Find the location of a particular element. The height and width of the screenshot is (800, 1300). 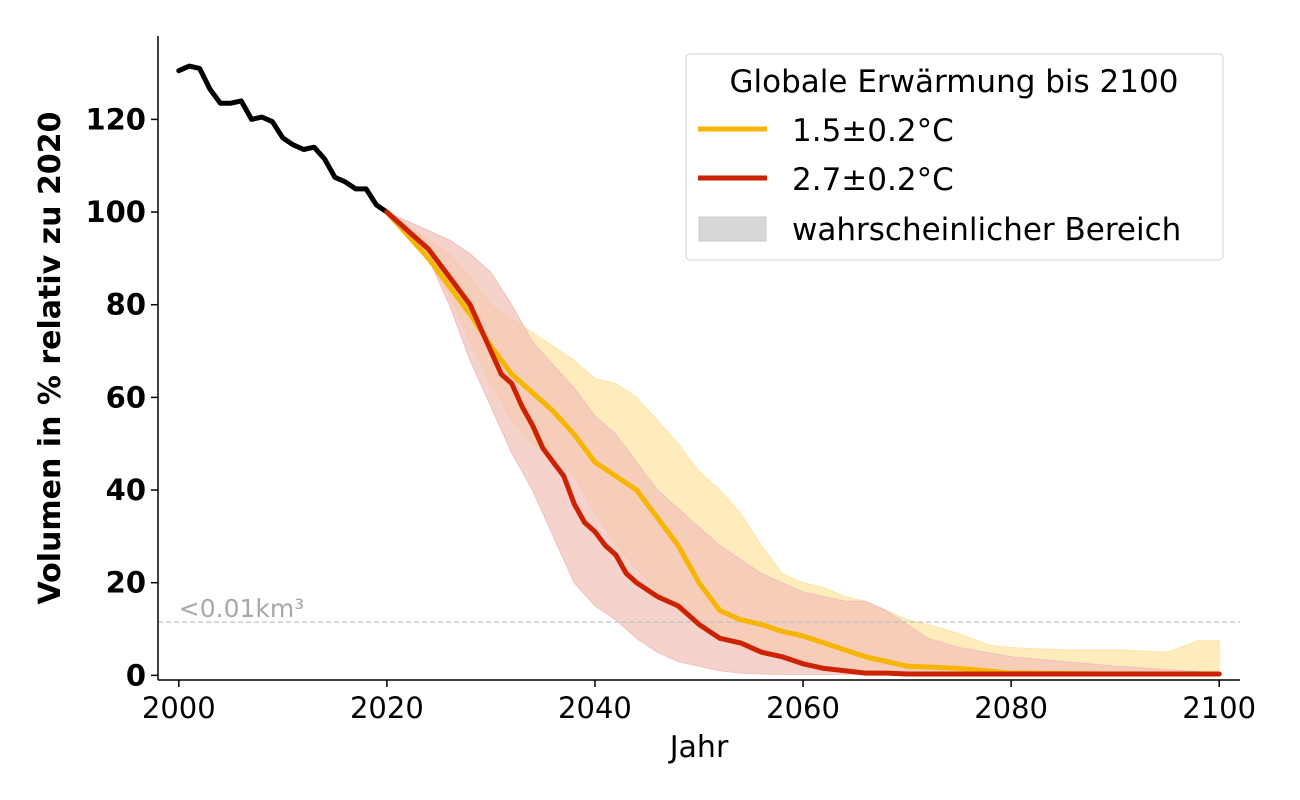

x-tick-label: 2060 is located at coordinates (803, 708).